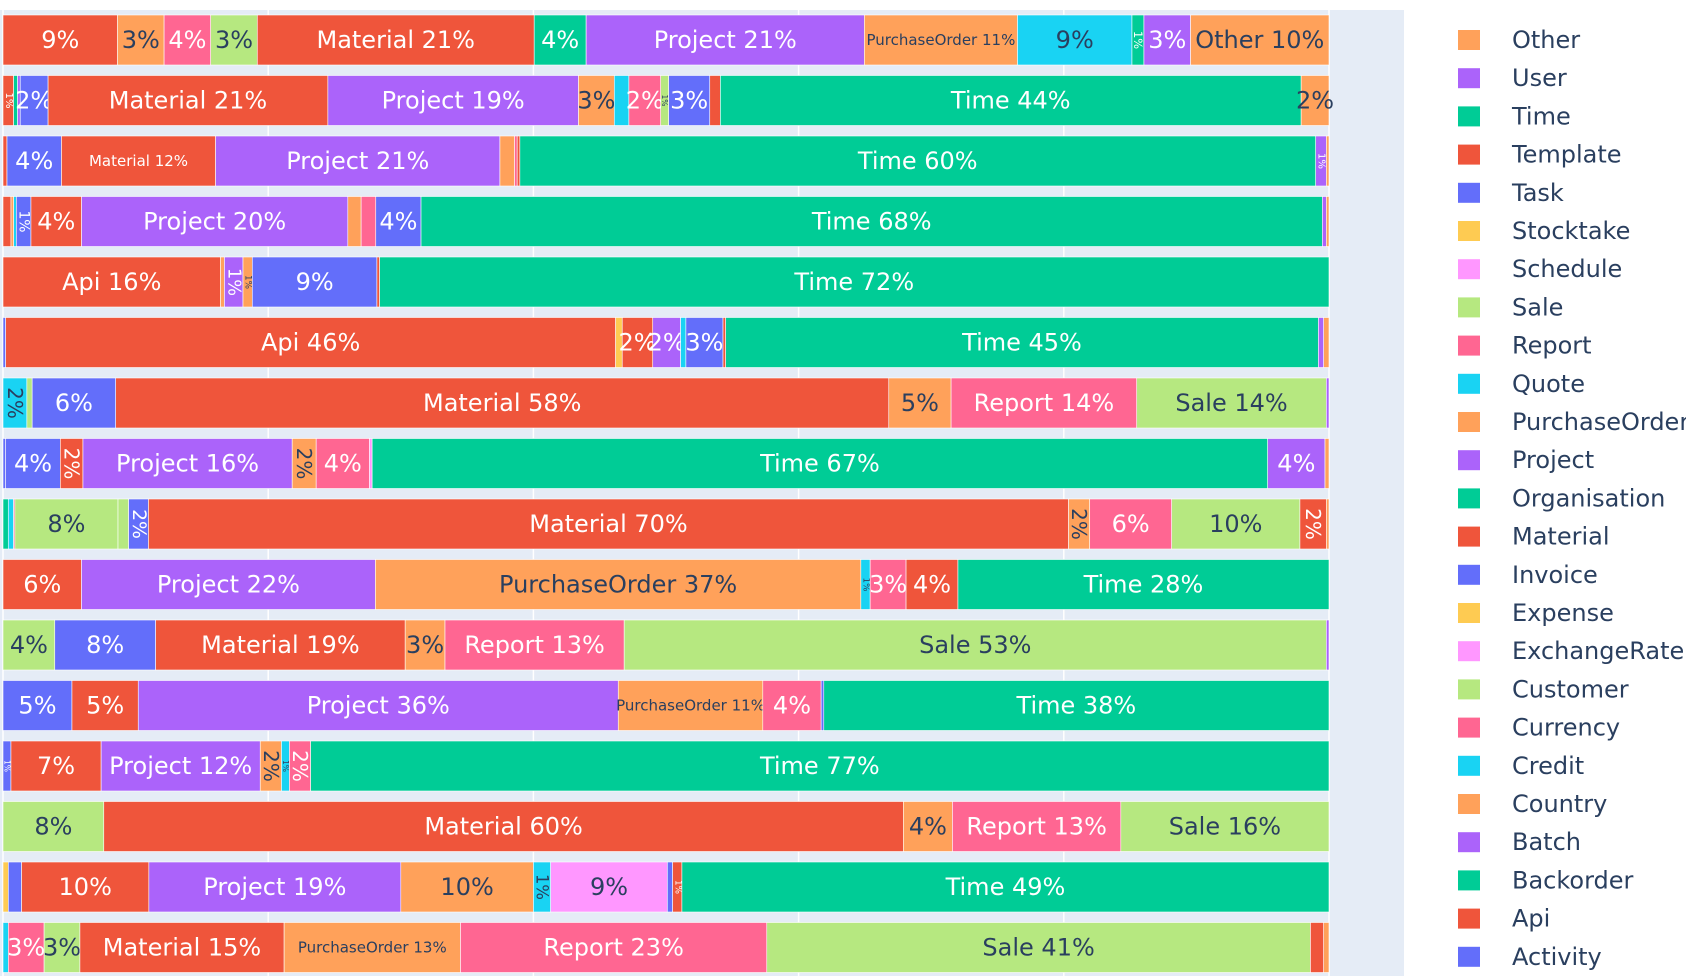 The image size is (1686, 976). Describe the element at coordinates (141, 40) in the screenshot. I see `bar-segment-country` at that location.